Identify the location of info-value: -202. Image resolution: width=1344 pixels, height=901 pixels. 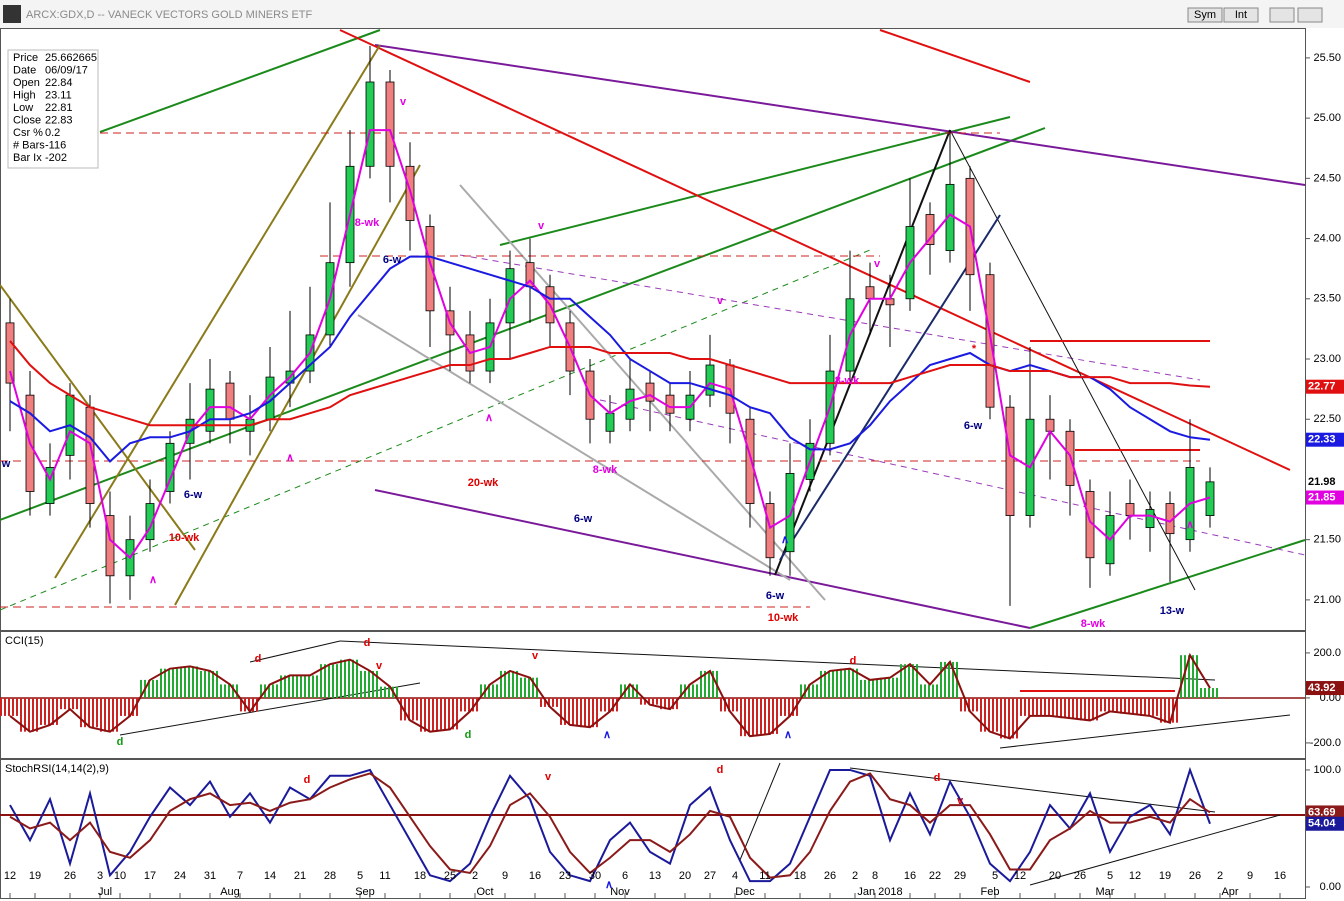
(56, 158).